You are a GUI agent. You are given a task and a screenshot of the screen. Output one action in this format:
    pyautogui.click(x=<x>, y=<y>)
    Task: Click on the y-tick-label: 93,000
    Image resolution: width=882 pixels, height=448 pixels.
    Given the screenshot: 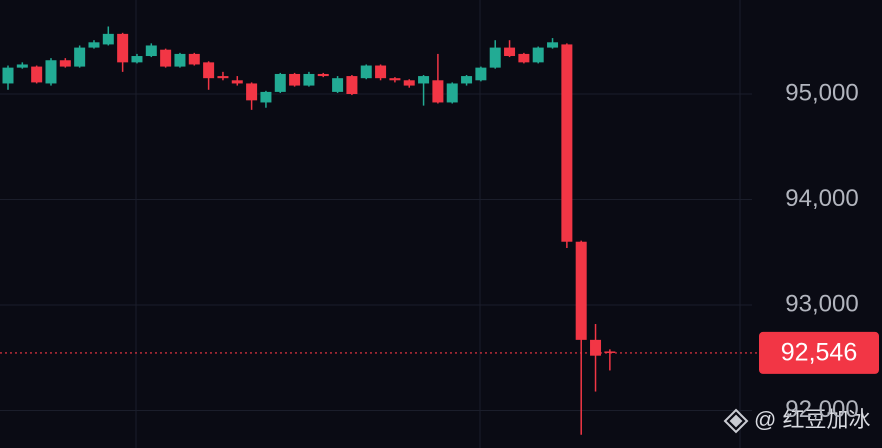 What is the action you would take?
    pyautogui.click(x=821, y=303)
    